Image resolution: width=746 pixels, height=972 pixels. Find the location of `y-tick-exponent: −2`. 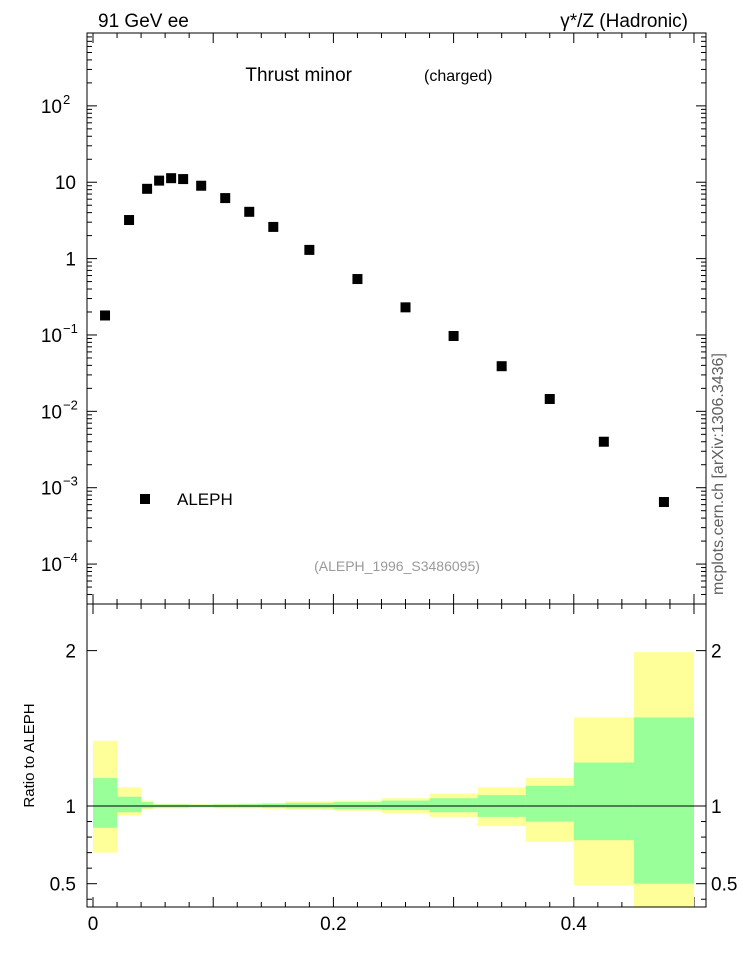

y-tick-exponent: −2 is located at coordinates (70, 404).